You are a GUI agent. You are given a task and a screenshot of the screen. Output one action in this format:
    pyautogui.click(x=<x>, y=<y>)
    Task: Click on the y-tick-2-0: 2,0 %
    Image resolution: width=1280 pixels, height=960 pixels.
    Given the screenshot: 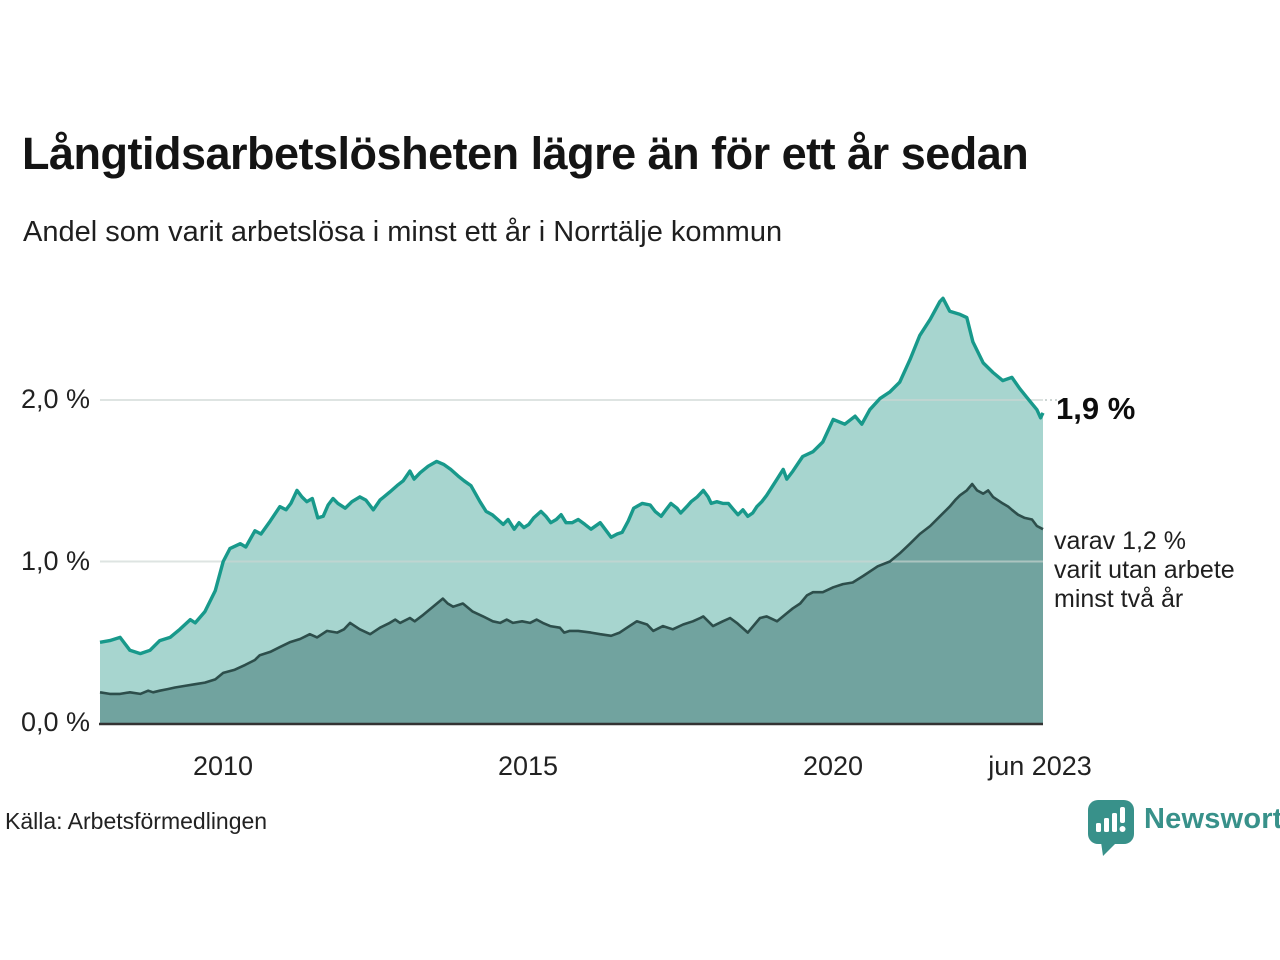 What is the action you would take?
    pyautogui.click(x=56, y=399)
    